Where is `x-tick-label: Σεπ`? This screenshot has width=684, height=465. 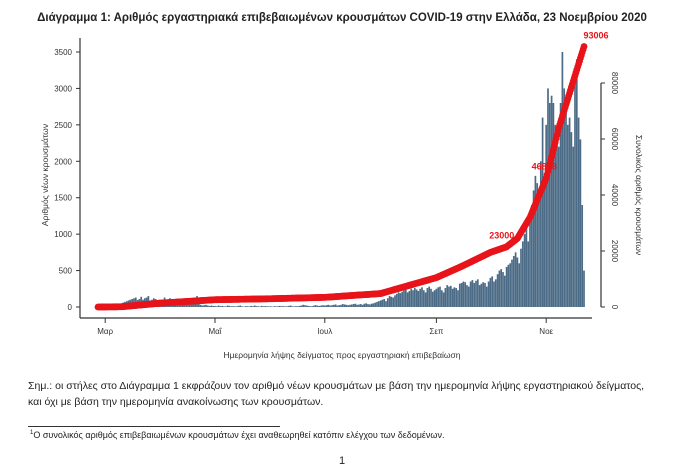 x-tick-label: Σεπ is located at coordinates (436, 331).